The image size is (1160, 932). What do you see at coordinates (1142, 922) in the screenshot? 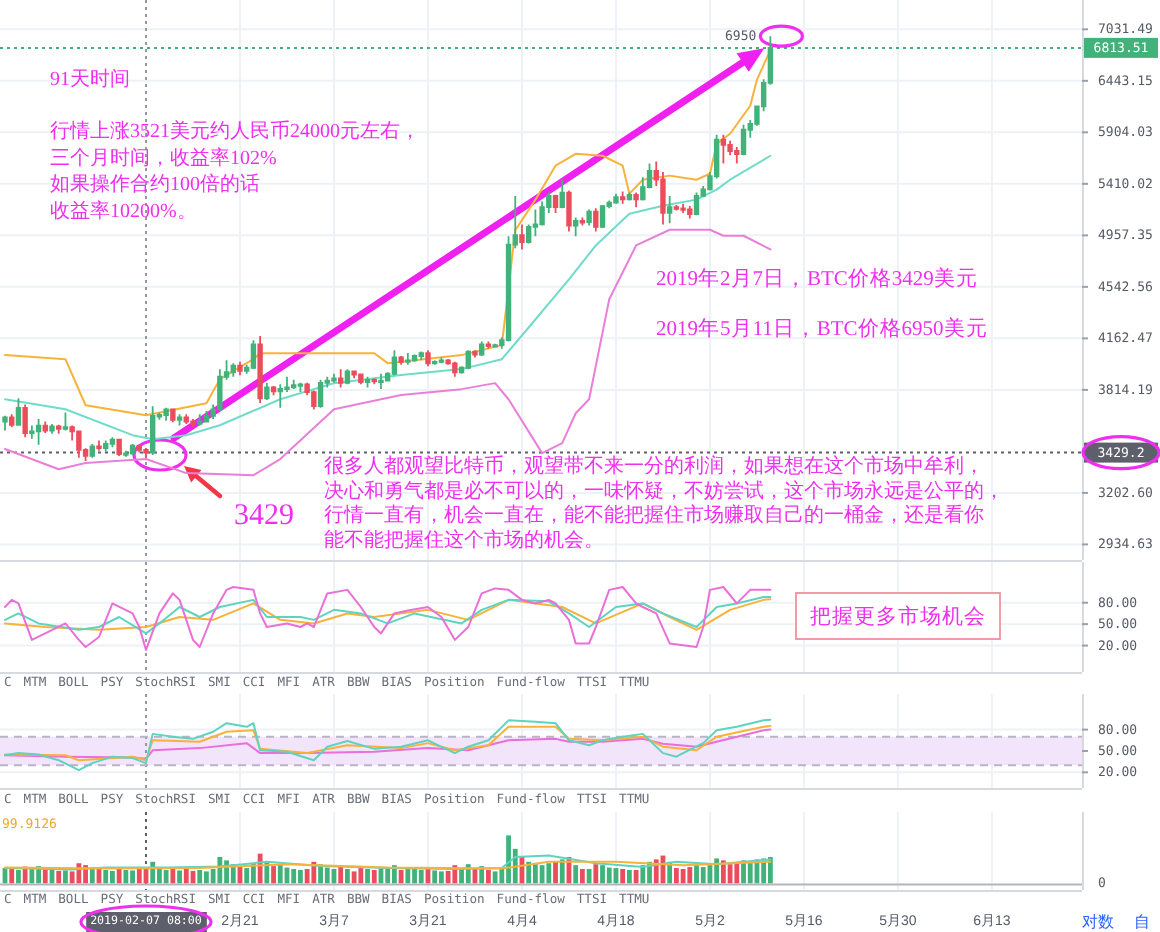
I see `text: 自` at bounding box center [1142, 922].